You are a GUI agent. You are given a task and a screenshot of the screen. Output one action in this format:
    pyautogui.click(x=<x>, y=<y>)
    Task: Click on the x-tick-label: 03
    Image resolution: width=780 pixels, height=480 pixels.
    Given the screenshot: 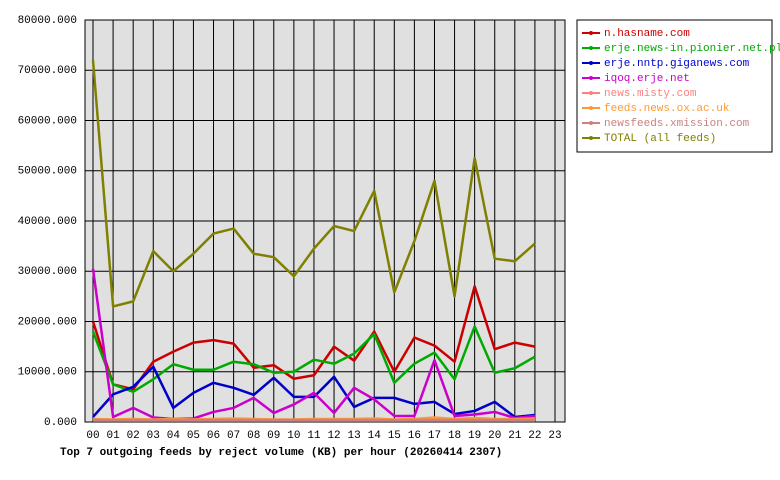 What is the action you would take?
    pyautogui.click(x=153, y=436)
    